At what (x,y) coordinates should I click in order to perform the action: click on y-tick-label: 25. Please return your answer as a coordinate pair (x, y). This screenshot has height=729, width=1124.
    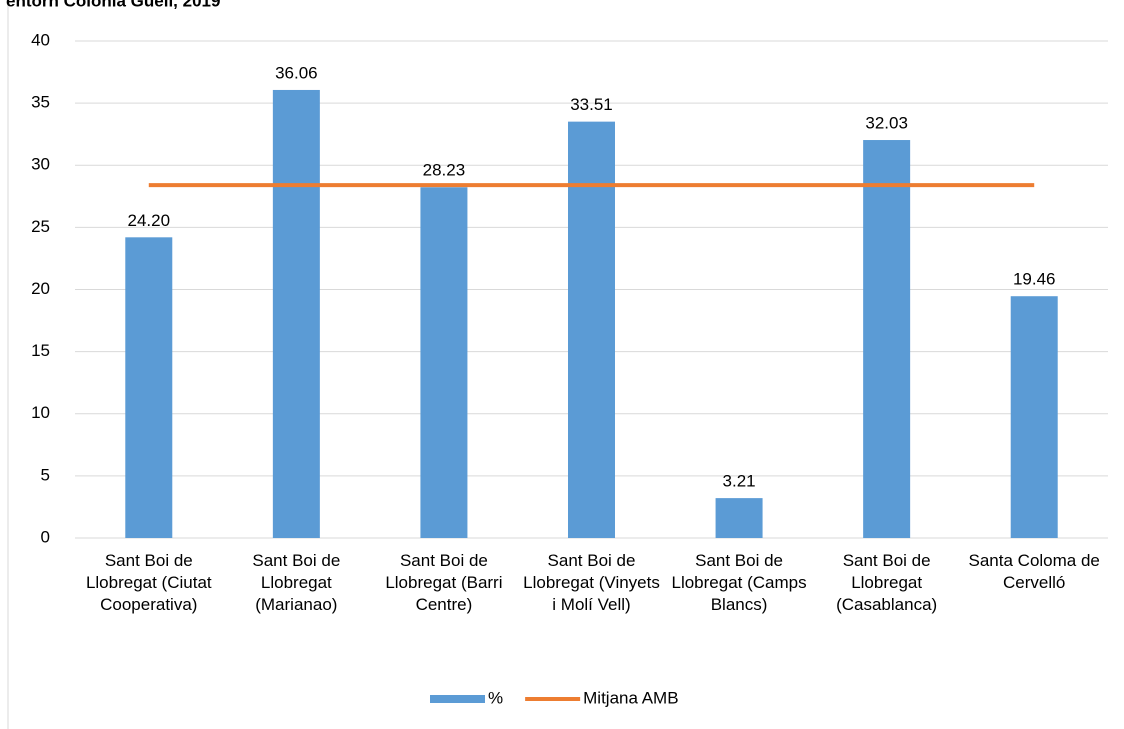
    Looking at the image, I should click on (40, 226).